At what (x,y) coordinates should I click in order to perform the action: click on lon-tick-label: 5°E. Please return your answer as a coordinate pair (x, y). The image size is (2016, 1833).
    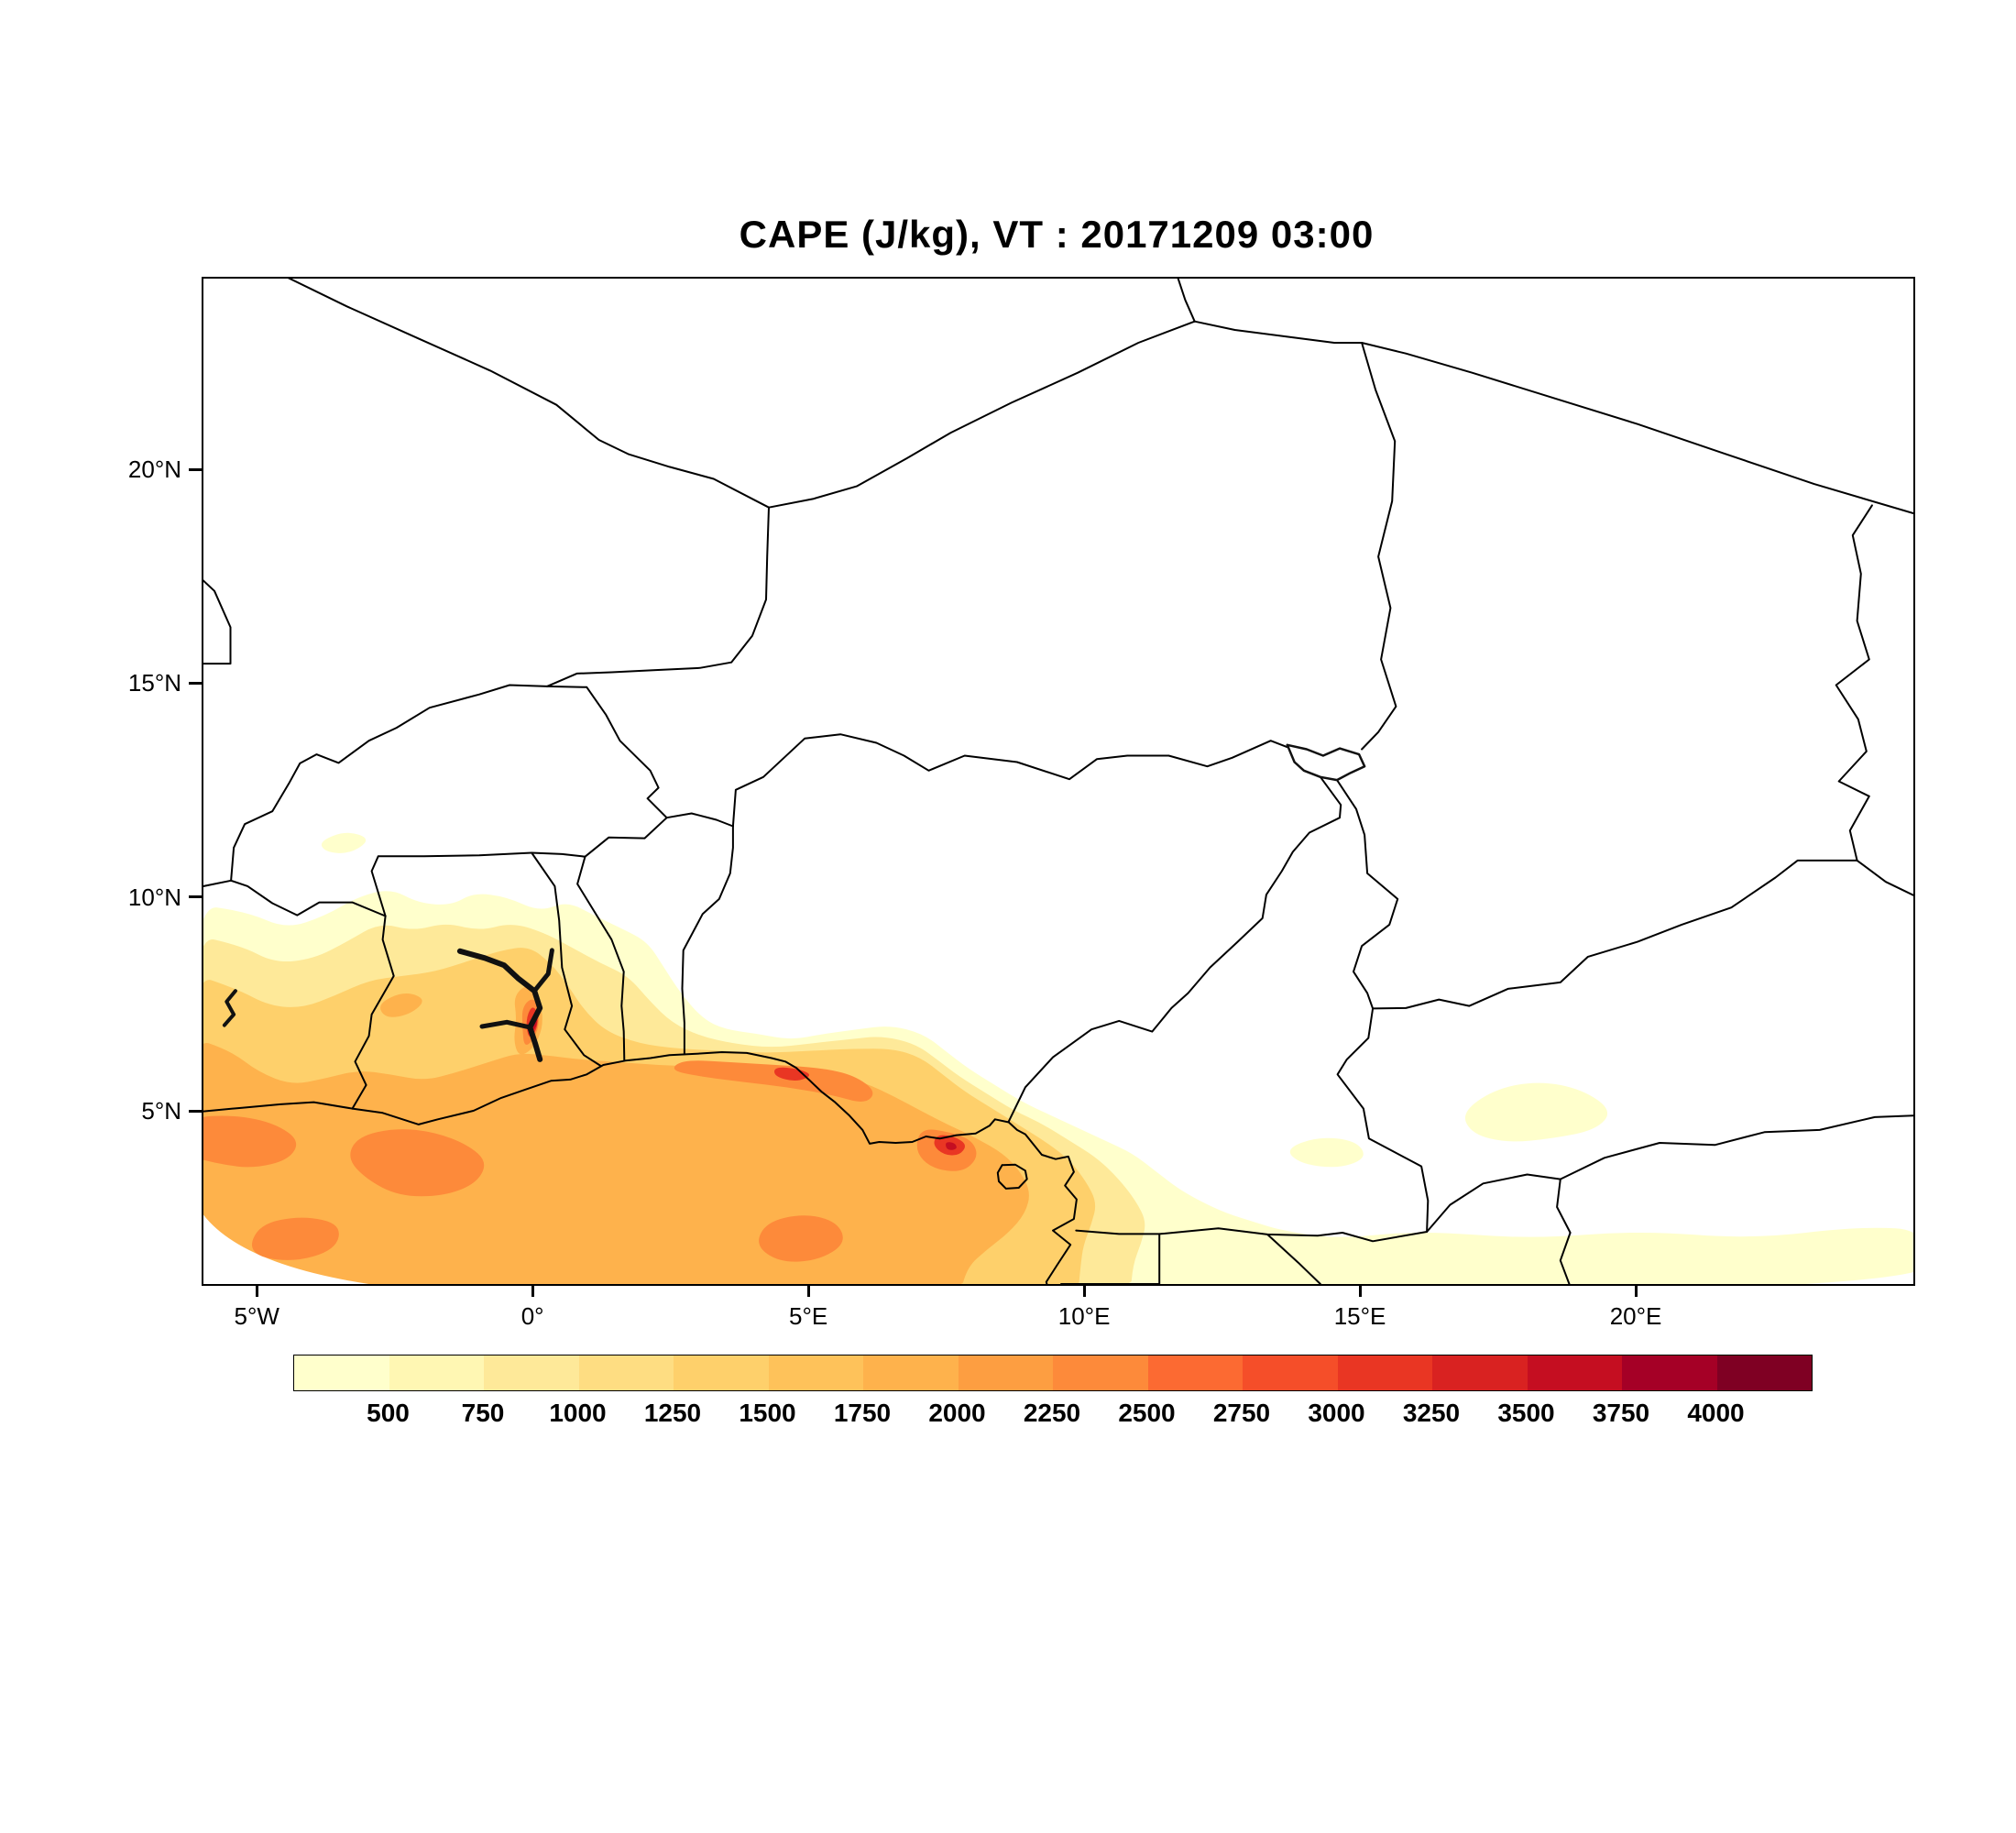
    Looking at the image, I should click on (808, 1316).